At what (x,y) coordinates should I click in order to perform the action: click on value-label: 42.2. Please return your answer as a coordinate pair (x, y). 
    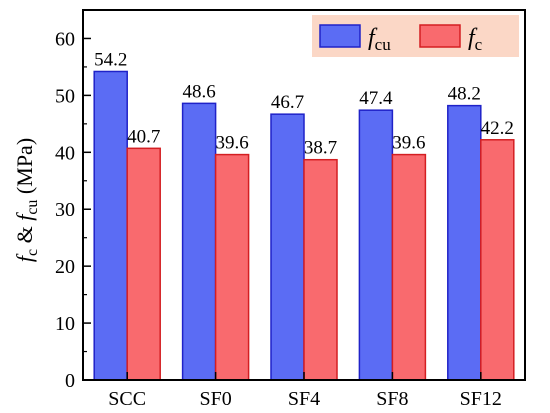
    Looking at the image, I should click on (497, 128).